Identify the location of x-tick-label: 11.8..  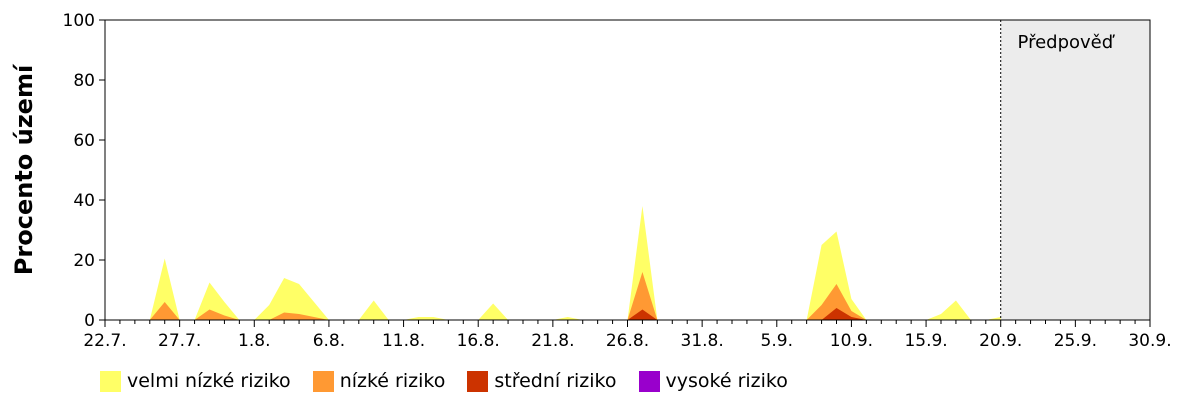
(403, 341).